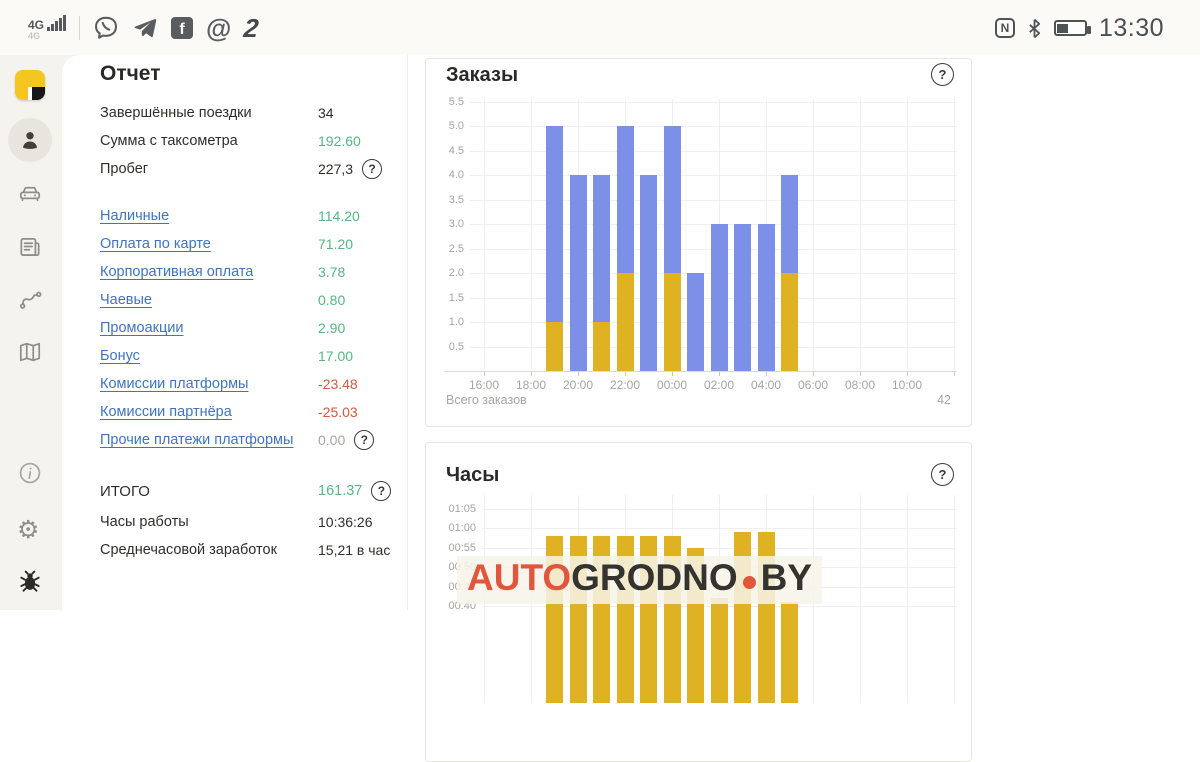  What do you see at coordinates (336, 169) in the screenshot?
I see `report-summary-row-2-value: 227,3` at bounding box center [336, 169].